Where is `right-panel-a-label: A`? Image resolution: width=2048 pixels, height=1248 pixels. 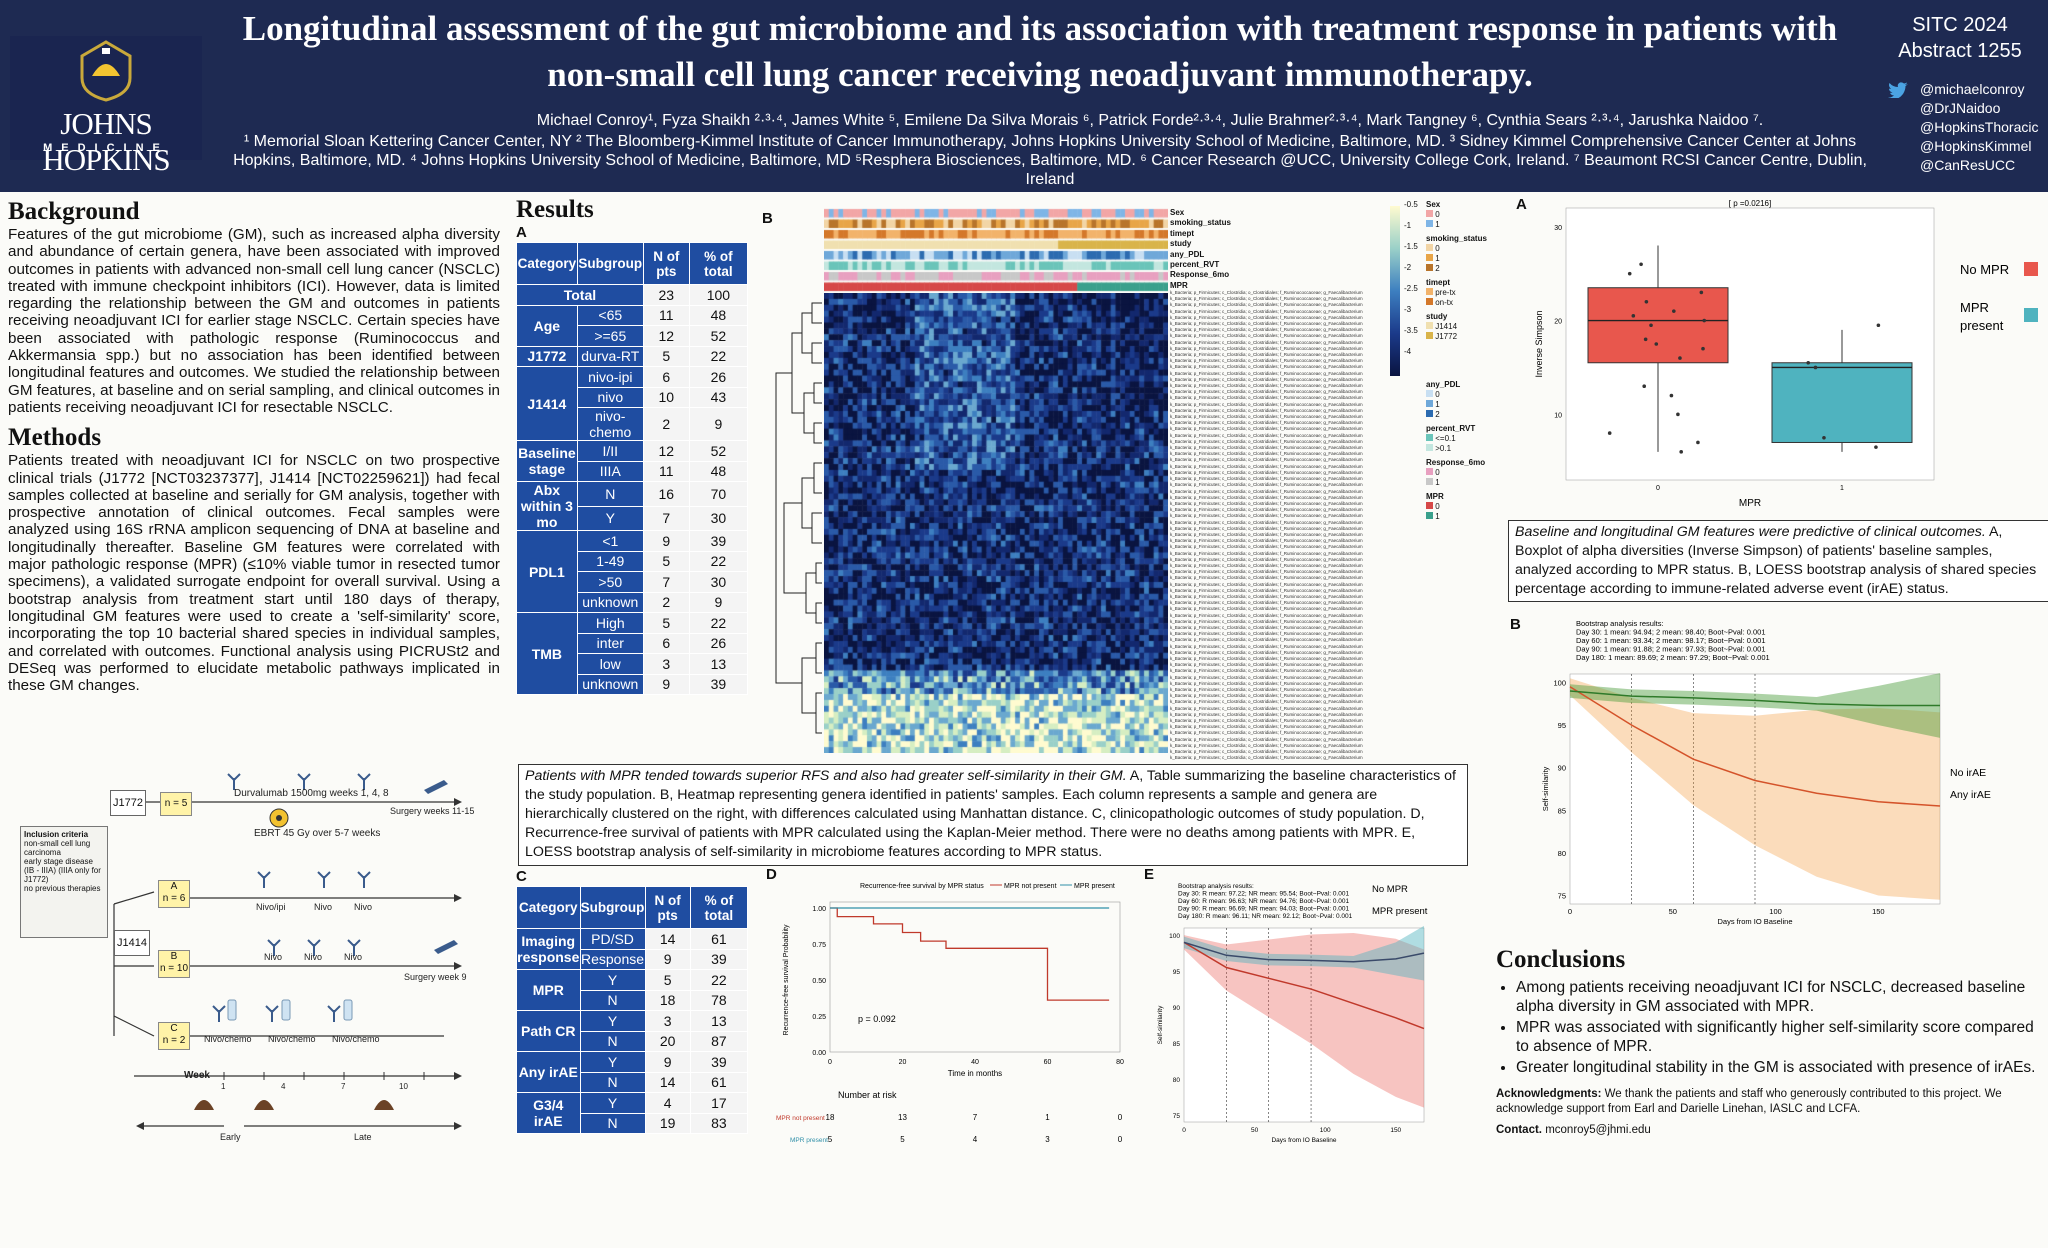 right-panel-a-label: A is located at coordinates (1521, 204).